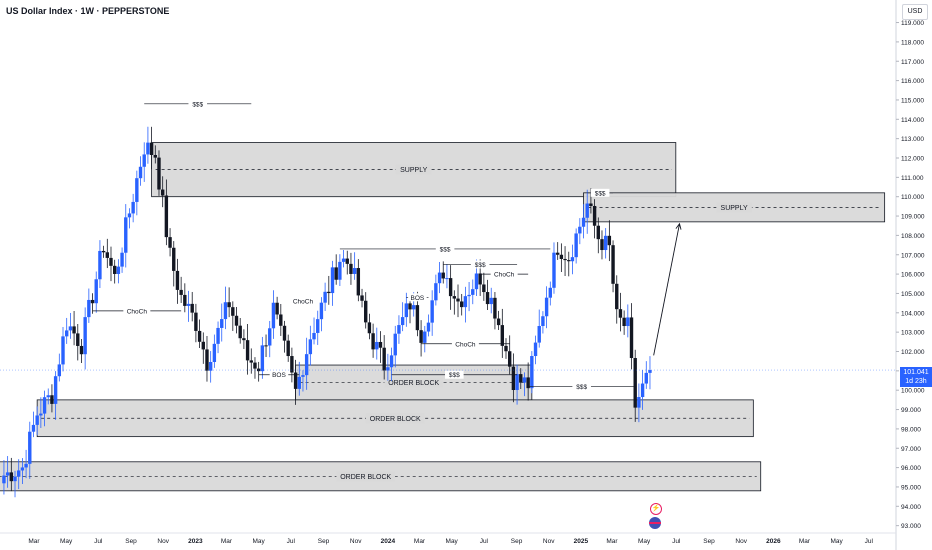  Describe the element at coordinates (655, 523) in the screenshot. I see `us-flag-icon` at that location.